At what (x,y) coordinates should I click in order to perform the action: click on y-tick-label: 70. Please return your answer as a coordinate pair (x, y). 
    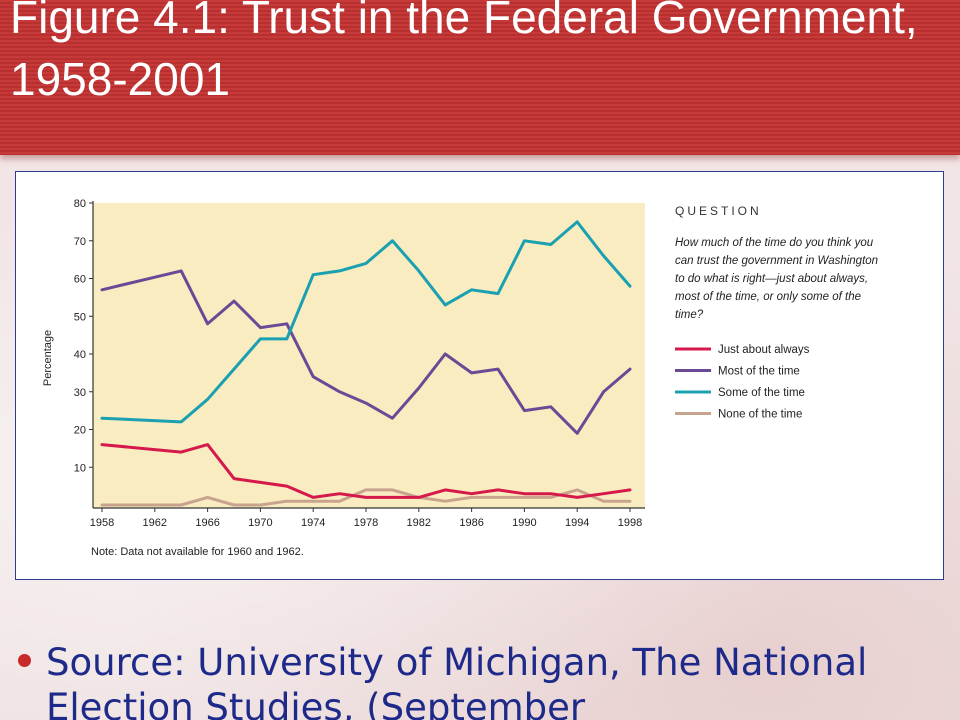
    Looking at the image, I should click on (80, 242).